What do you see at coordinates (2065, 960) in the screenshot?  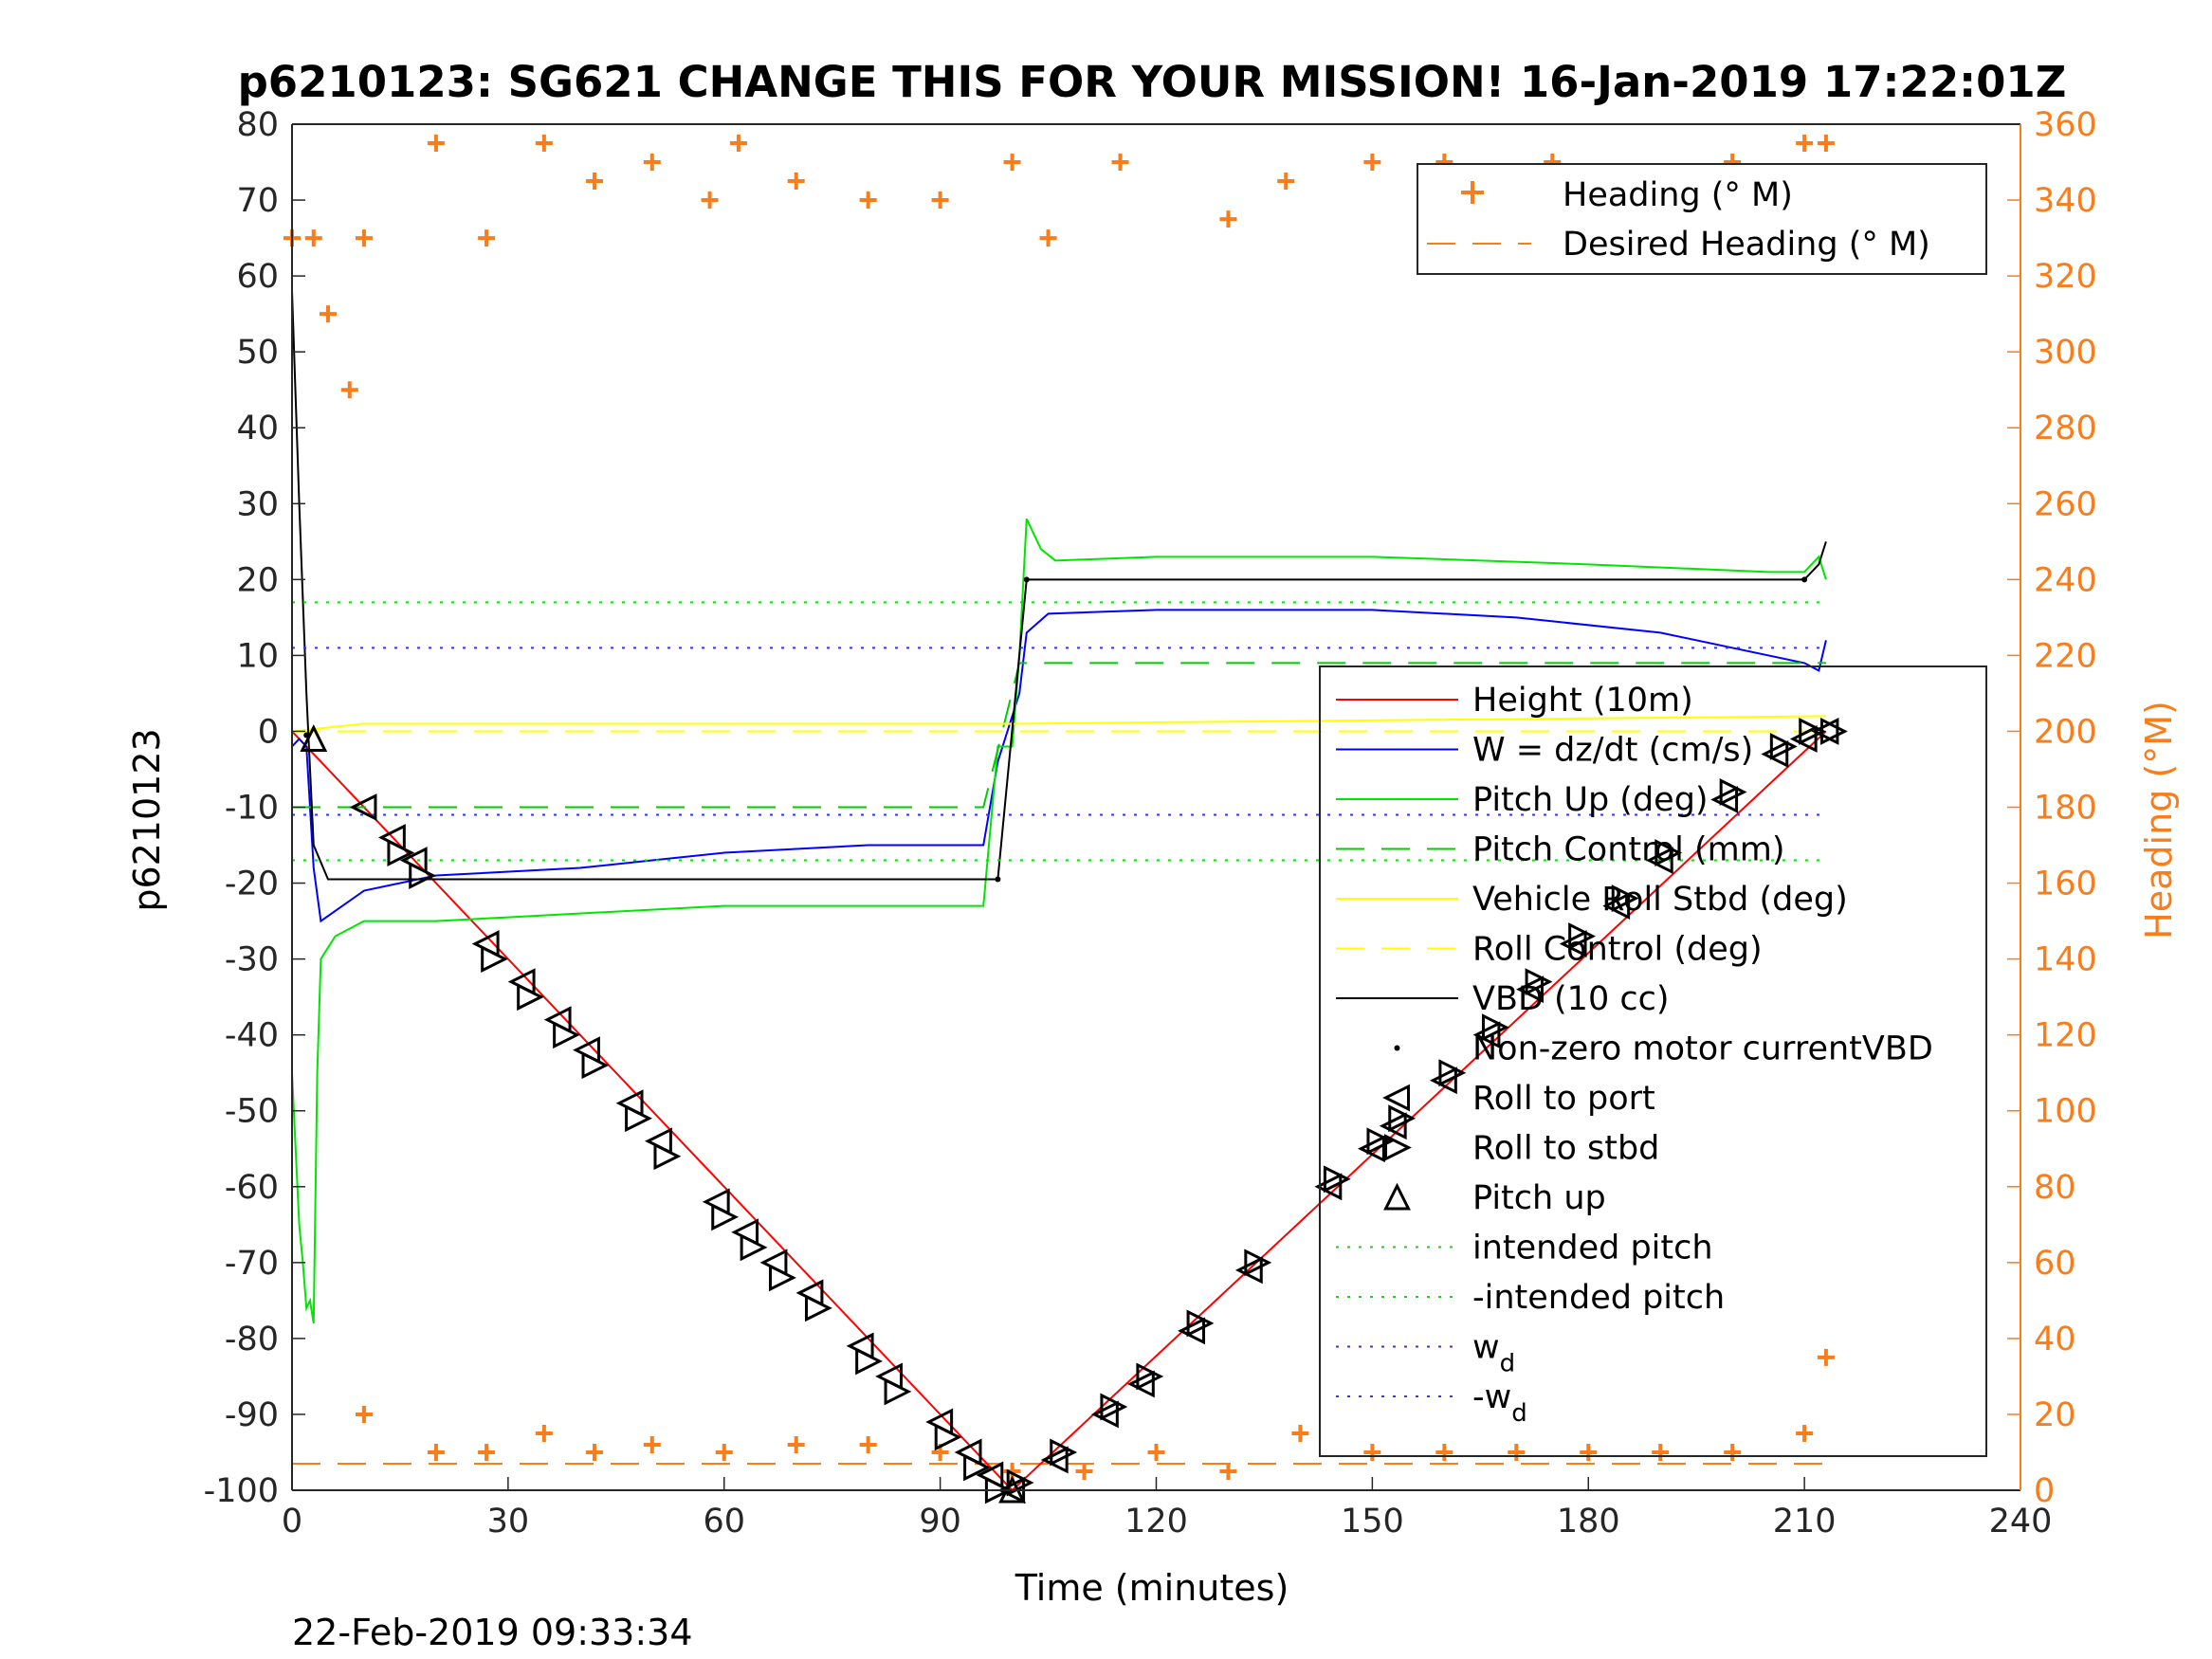 I see `y-right-tick-label: 140` at bounding box center [2065, 960].